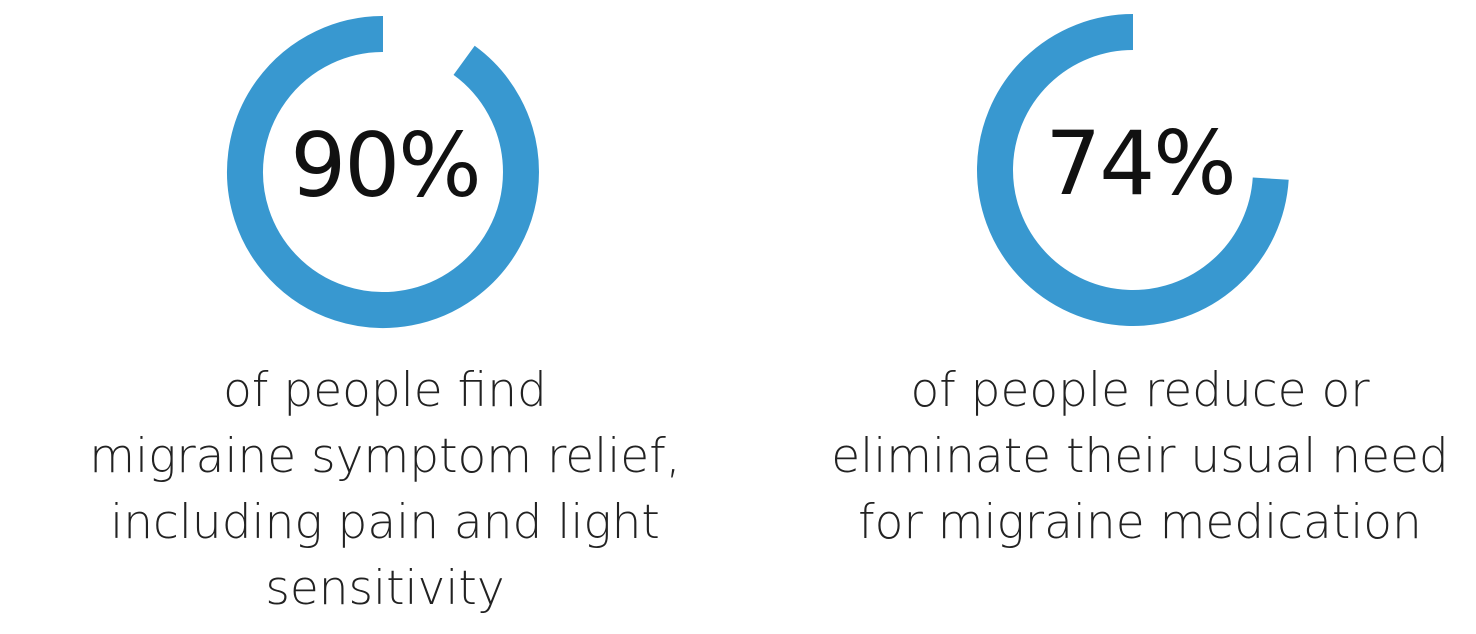 This screenshot has height=634, width=1476. I want to click on caption-line: of people find, so click(385, 390).